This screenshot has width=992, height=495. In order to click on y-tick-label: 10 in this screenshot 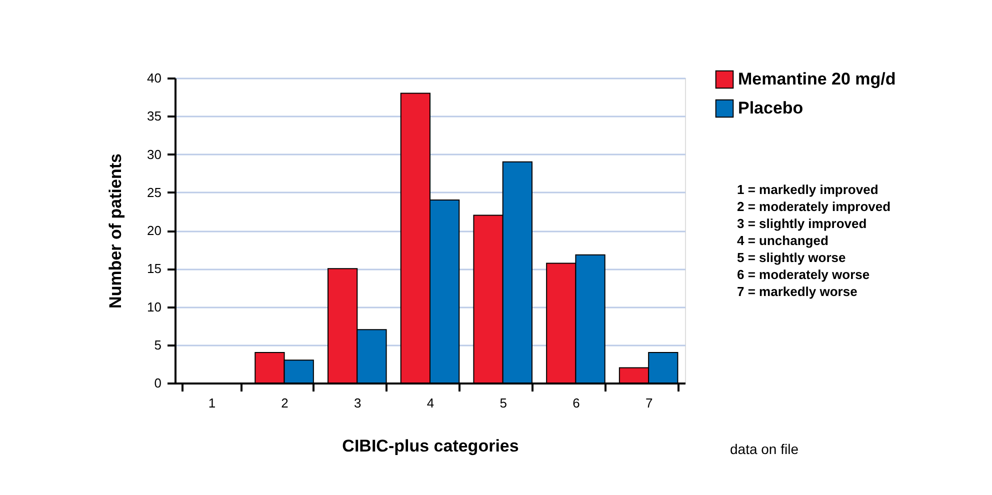, I will do `click(154, 306)`.